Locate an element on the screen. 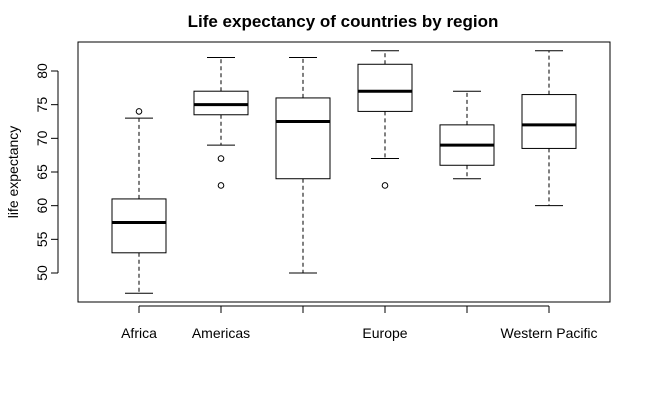 The height and width of the screenshot is (401, 650). y-tick-label: 50 is located at coordinates (42, 273).